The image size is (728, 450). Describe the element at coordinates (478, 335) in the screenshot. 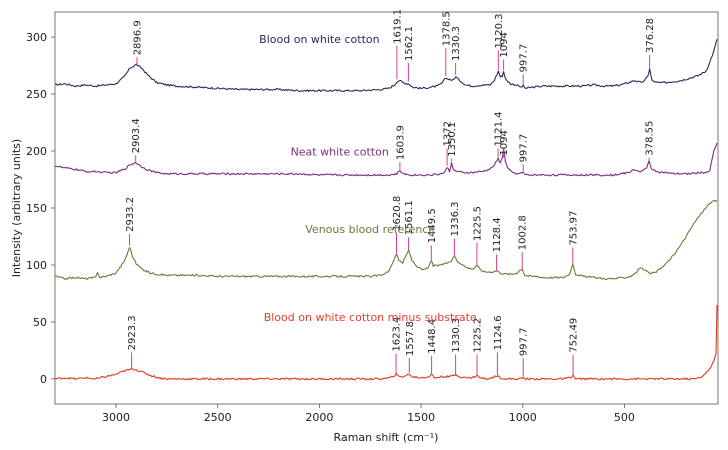

I see `peak-label: 1225.2` at that location.